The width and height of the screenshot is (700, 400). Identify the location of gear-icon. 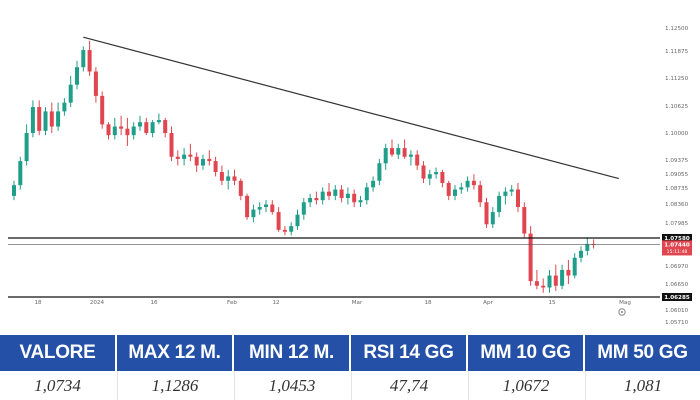
(622, 312).